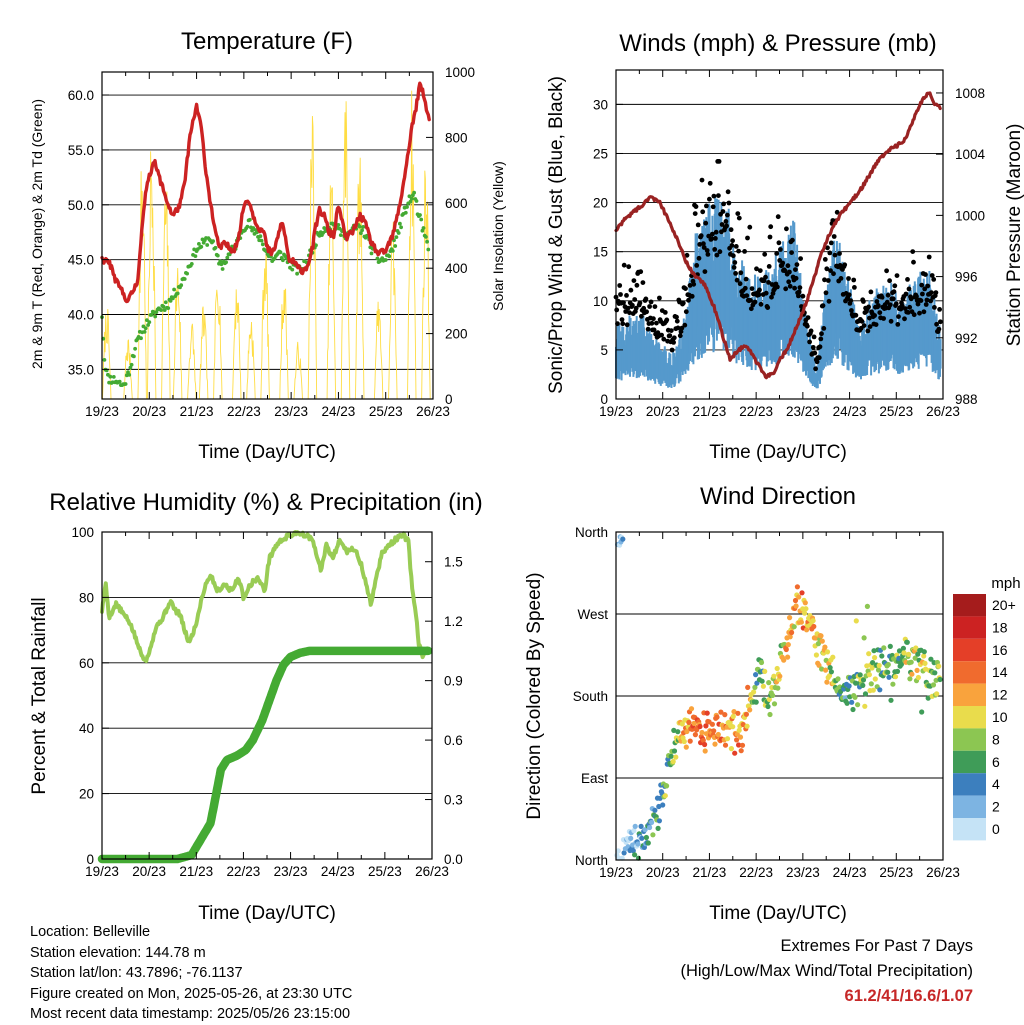 This screenshot has width=1024, height=1025. I want to click on y2-tick-label: 0.9, so click(453, 681).